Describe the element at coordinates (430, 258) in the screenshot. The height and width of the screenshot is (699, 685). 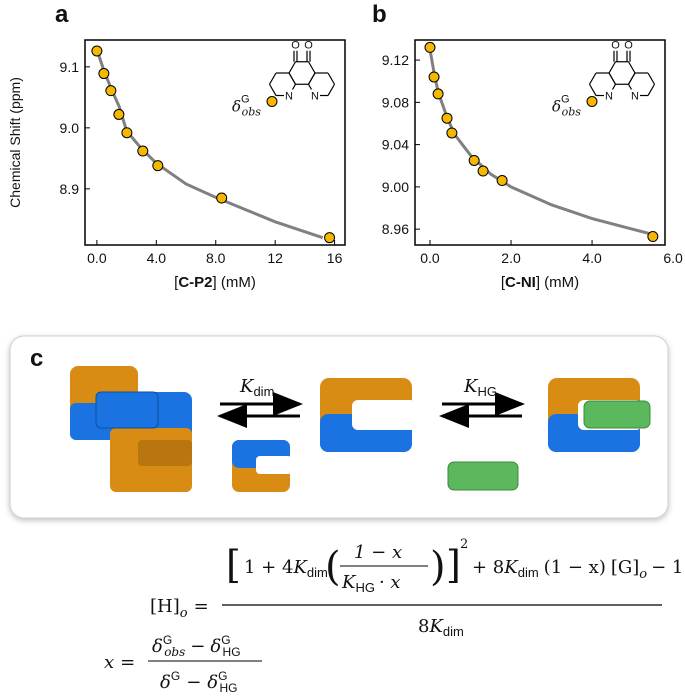
I see `x-tick-label: 0.0` at that location.